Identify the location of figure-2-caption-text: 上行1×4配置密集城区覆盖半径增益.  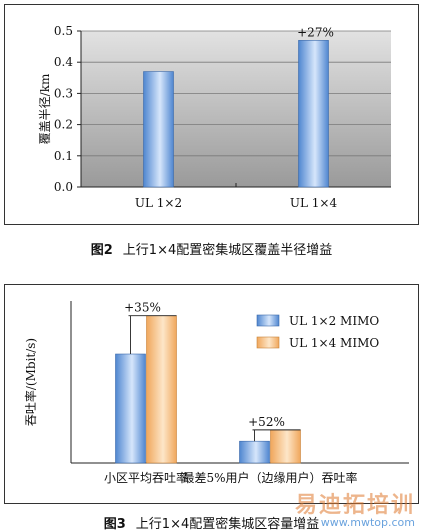
(227, 250).